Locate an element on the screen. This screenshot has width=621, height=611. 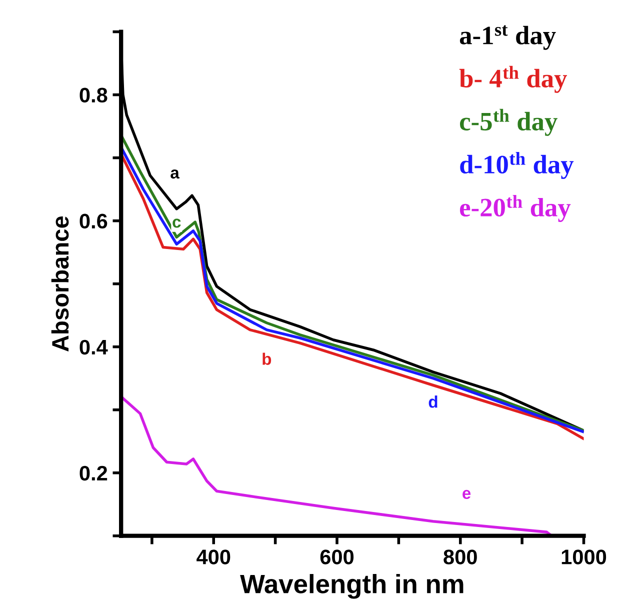
x-tick-label: 400 is located at coordinates (213, 557).